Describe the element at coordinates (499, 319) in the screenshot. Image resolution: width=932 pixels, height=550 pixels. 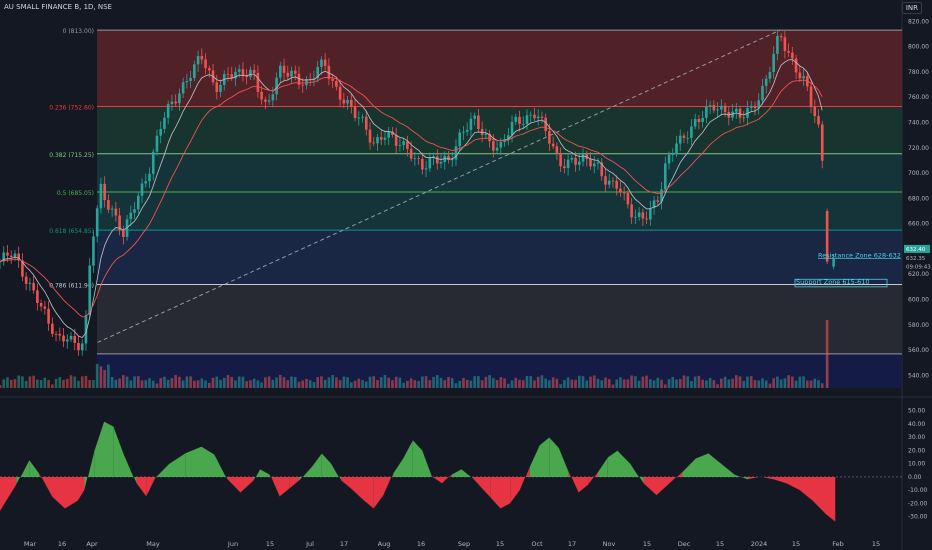
I see `fib-zone` at that location.